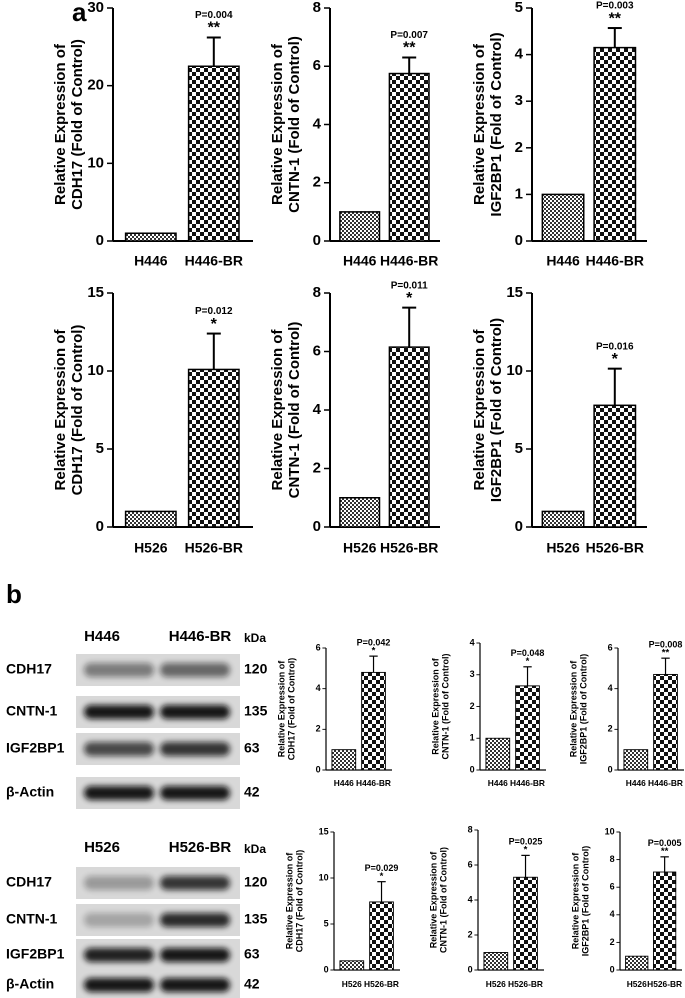 This screenshot has width=685, height=998. What do you see at coordinates (615, 6) in the screenshot?
I see `p-value: P=0.003` at bounding box center [615, 6].